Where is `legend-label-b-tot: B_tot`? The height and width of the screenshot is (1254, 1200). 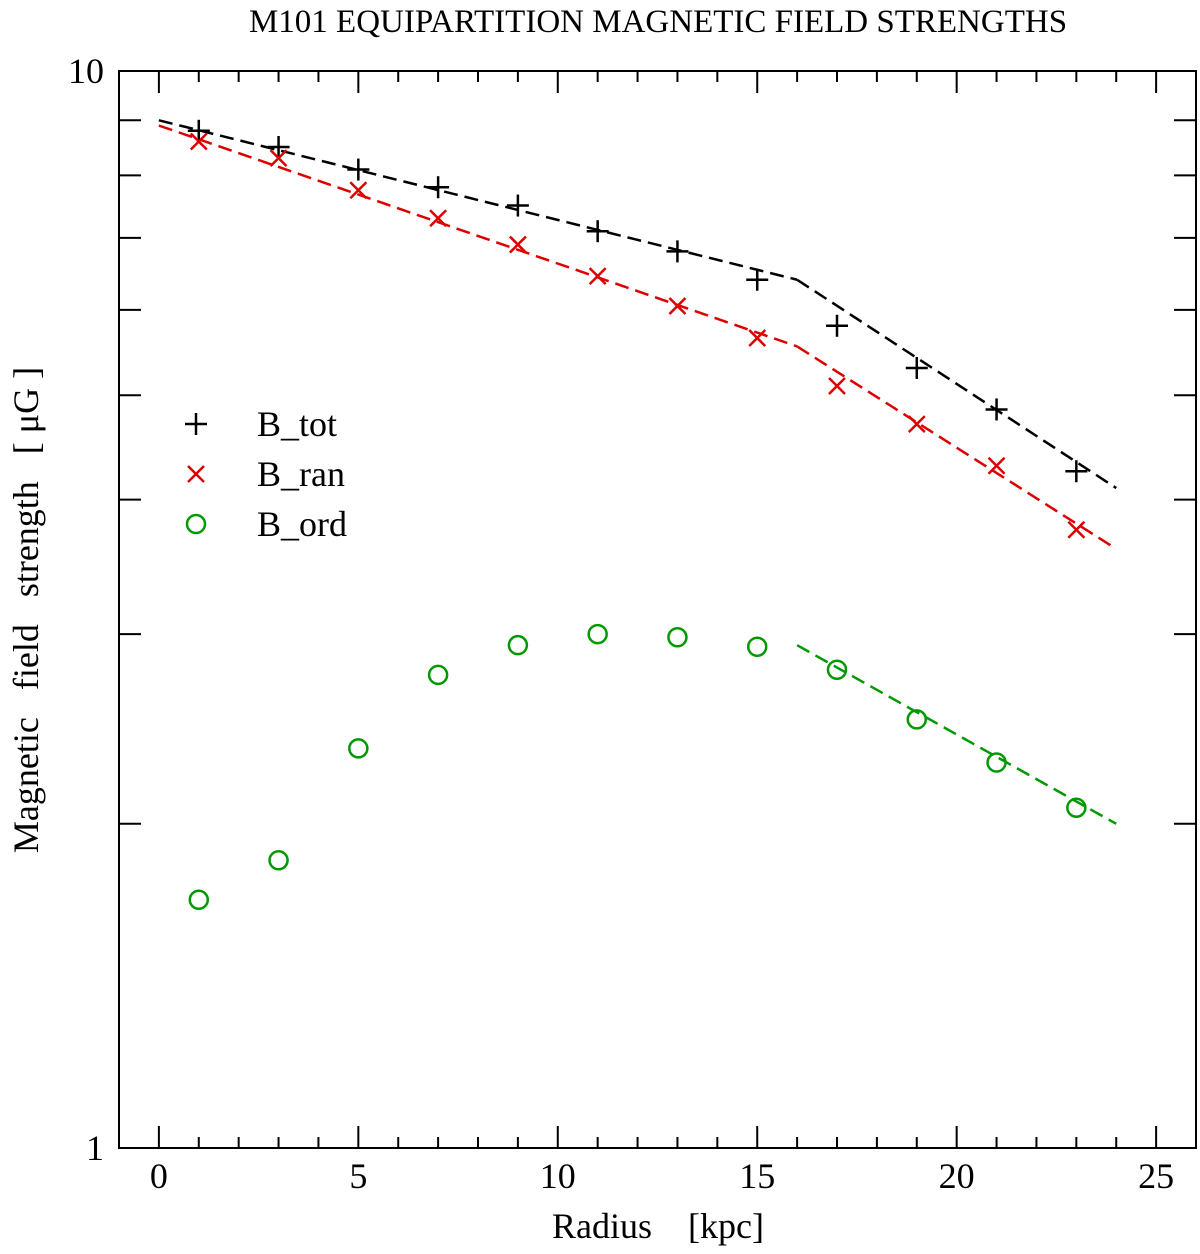 legend-label-b-tot: B_tot is located at coordinates (297, 424).